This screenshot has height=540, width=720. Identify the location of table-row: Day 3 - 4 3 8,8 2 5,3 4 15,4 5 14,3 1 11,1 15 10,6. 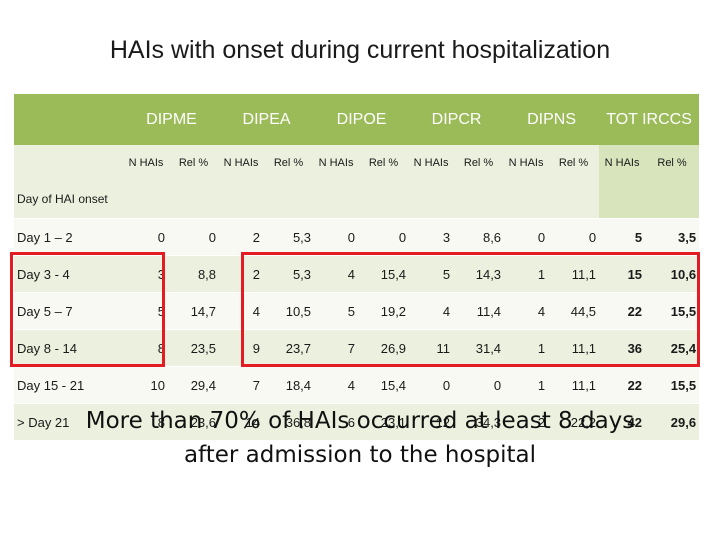
(357, 274).